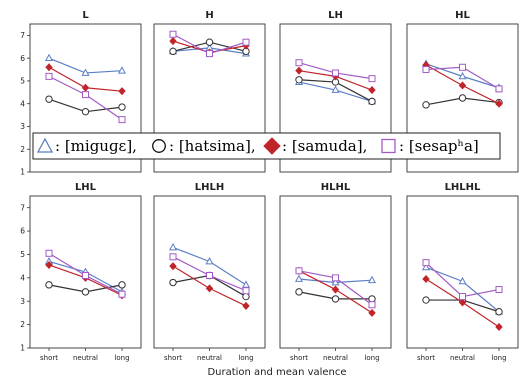 The height and width of the screenshot is (381, 519). What do you see at coordinates (81, 272) in the screenshot?
I see `panel-lhl: LHL 1 2 3 4 5 6 7 short neutral long` at bounding box center [81, 272].